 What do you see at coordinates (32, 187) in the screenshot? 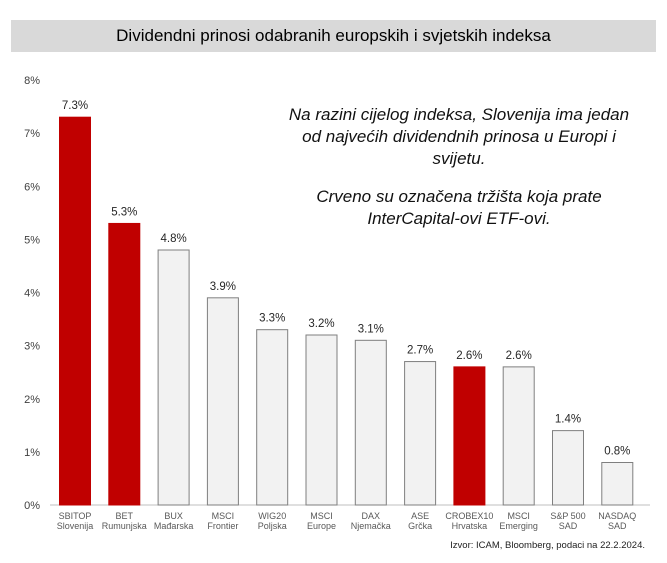
I see `y-tick-label: 6%` at bounding box center [32, 187].